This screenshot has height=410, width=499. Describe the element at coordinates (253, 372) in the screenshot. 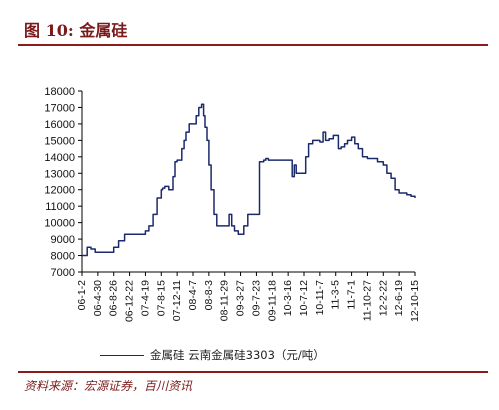

I see `footer-rule` at that location.